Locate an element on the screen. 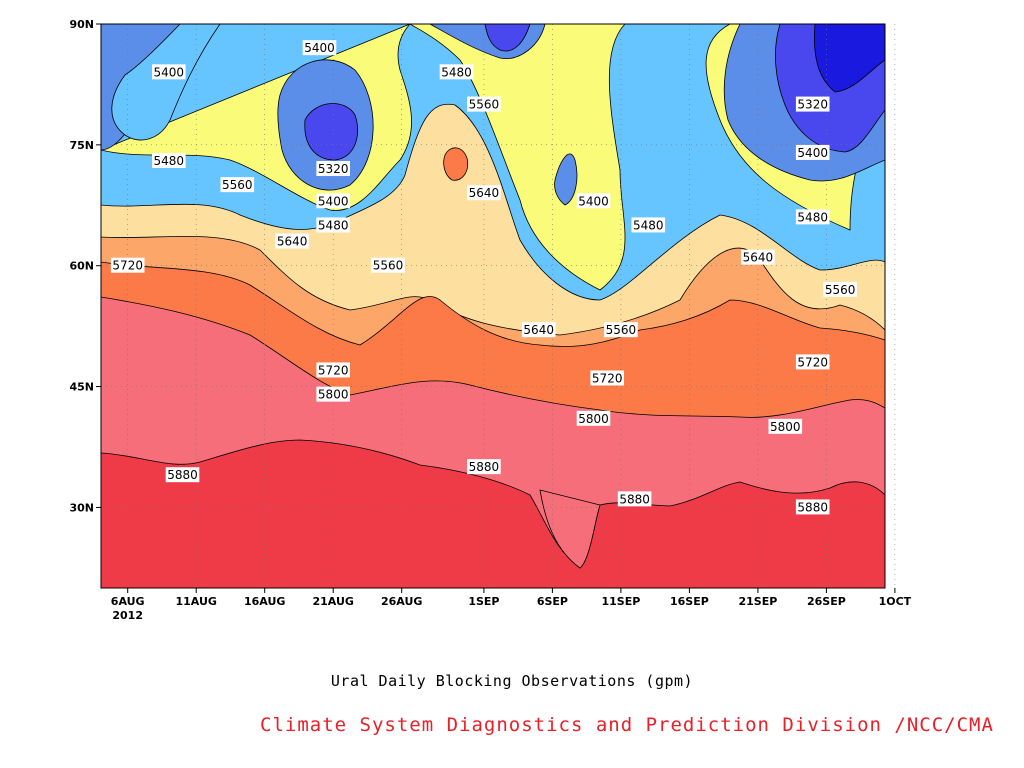  x-tick-label: 11AUG is located at coordinates (195, 601).